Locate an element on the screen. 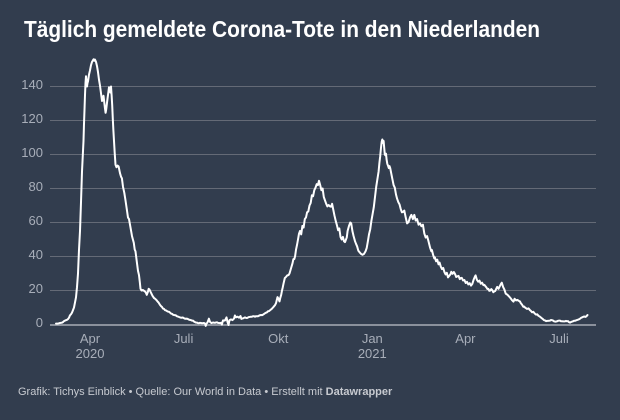  svg-text: 2020 is located at coordinates (90, 353).